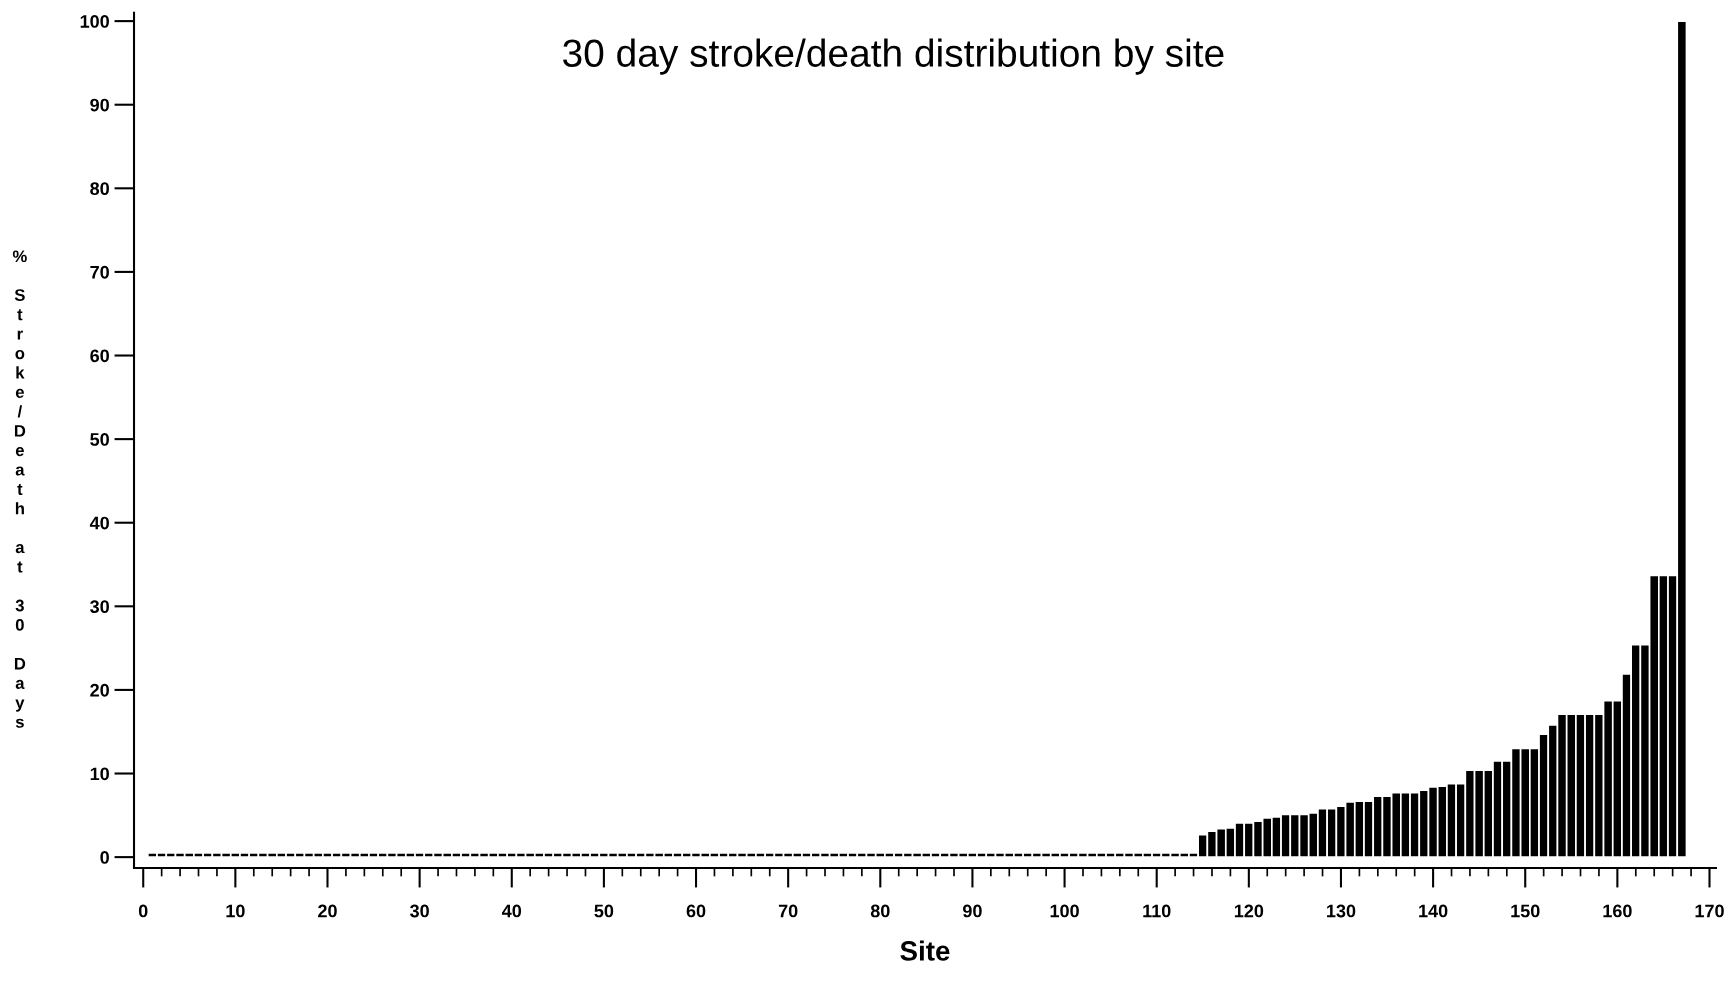 The image size is (1727, 981). I want to click on x-tick-label: 110, so click(1157, 911).